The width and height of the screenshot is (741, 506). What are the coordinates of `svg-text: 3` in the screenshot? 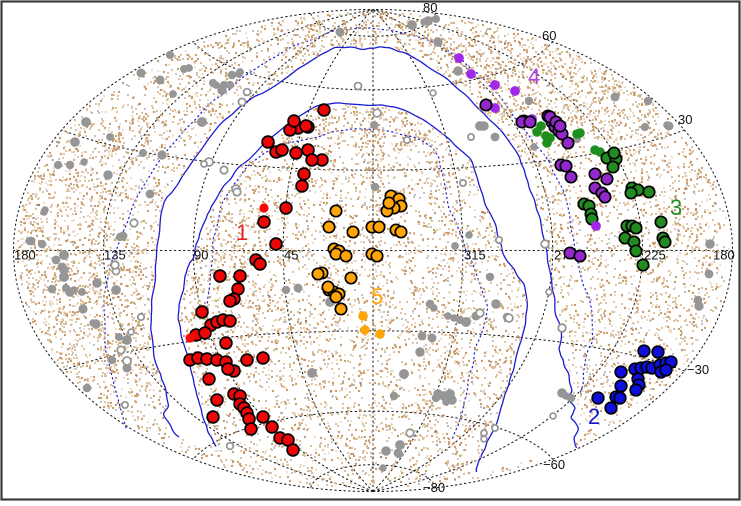 It's located at (676, 207).